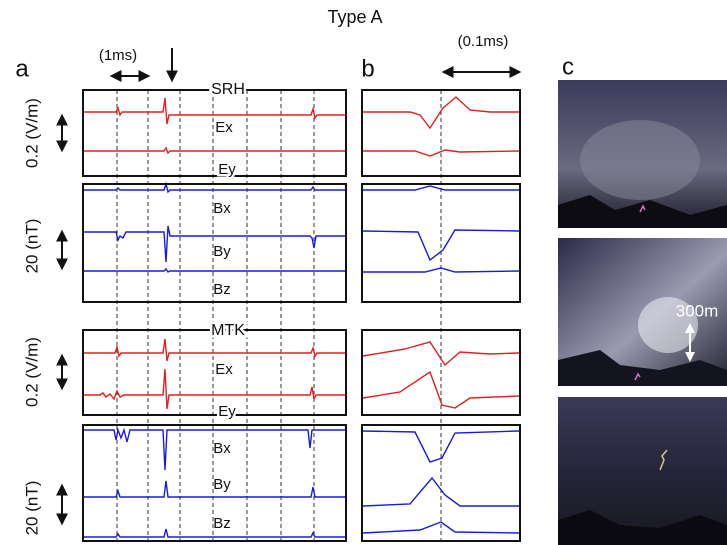  What do you see at coordinates (228, 330) in the screenshot?
I see `station-name: MTK` at bounding box center [228, 330].